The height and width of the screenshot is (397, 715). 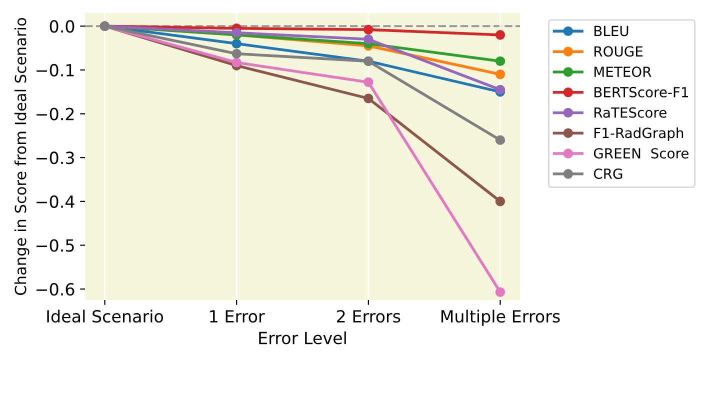 I want to click on x-tick-label: Ideal Scenario, so click(x=105, y=316).